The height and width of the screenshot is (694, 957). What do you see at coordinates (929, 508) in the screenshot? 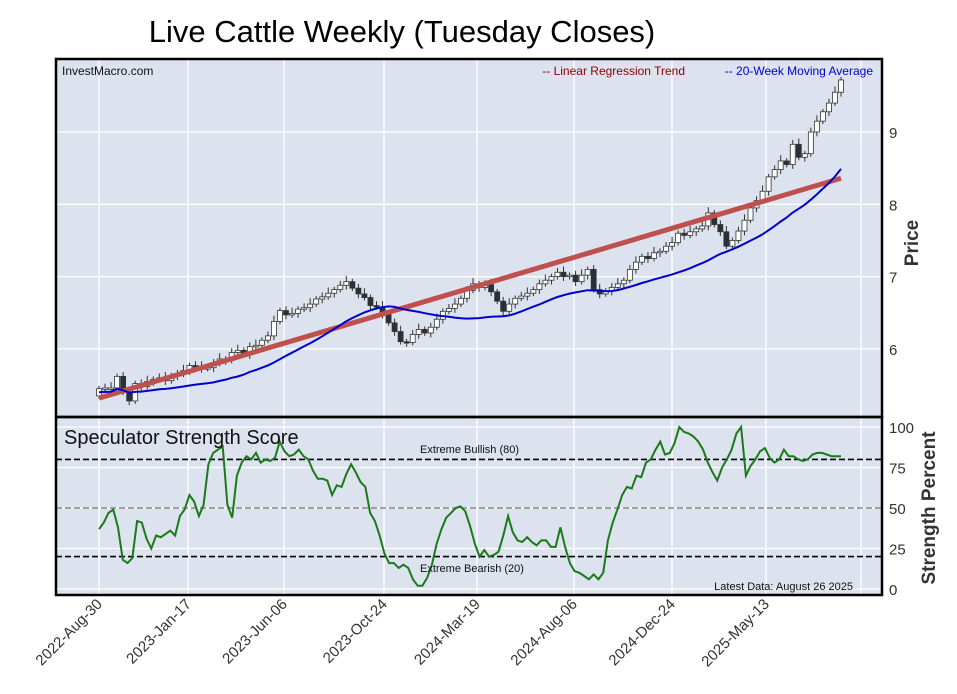
I see `strength-y-label: Strength Percent` at bounding box center [929, 508].